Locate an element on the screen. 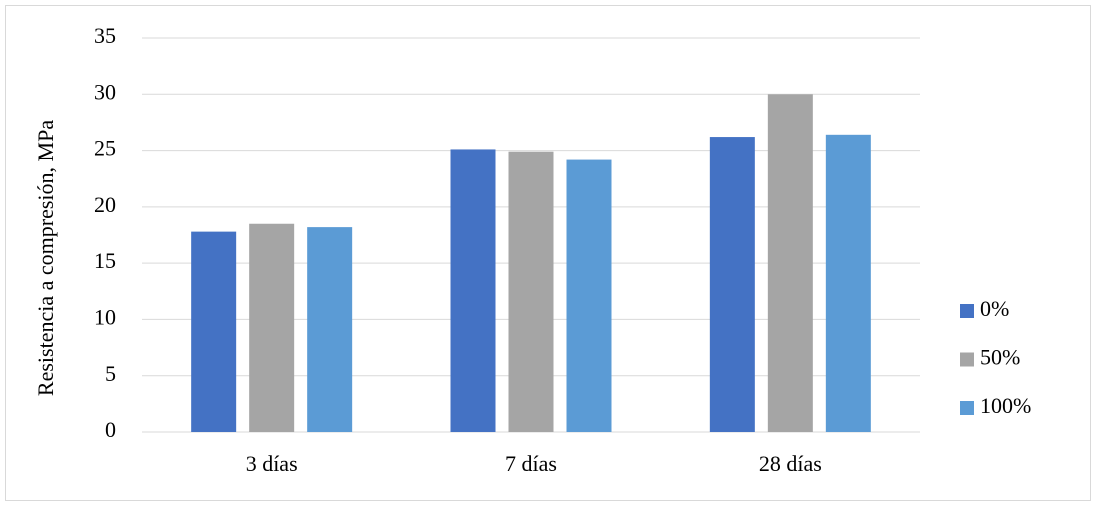 This screenshot has width=1096, height=508. x-tick-label: 28 días is located at coordinates (790, 463).